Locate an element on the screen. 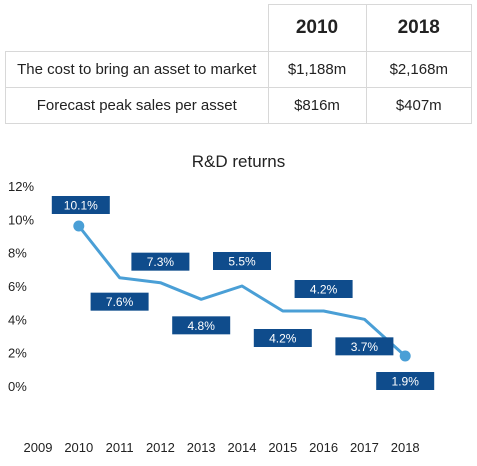 Image resolution: width=477 pixels, height=466 pixels. data-label: 10.1% is located at coordinates (80, 205).